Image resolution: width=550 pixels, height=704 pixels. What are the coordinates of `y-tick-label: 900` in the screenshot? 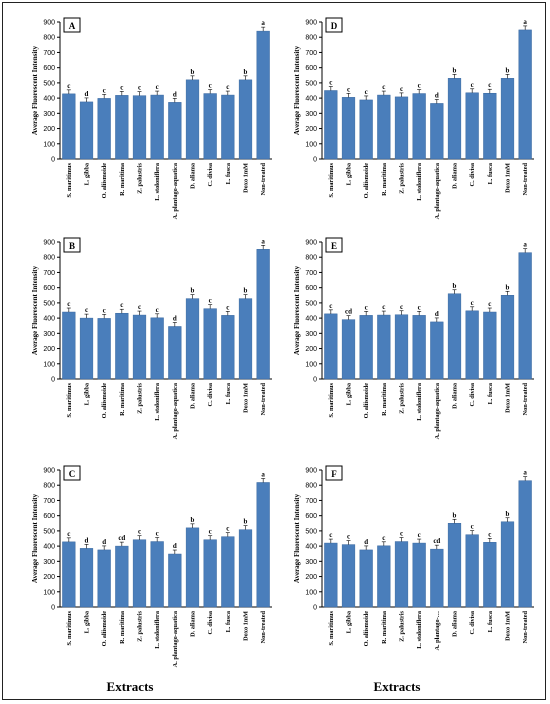 It's located at (49, 471).